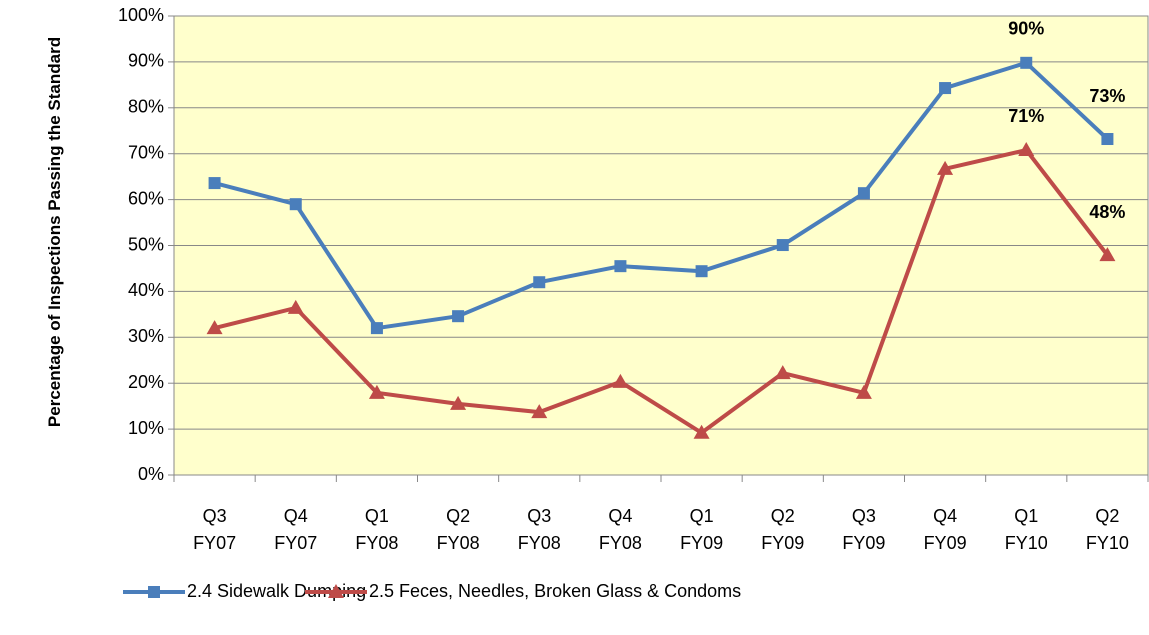  I want to click on y-tick-label: 0%, so click(151, 474).